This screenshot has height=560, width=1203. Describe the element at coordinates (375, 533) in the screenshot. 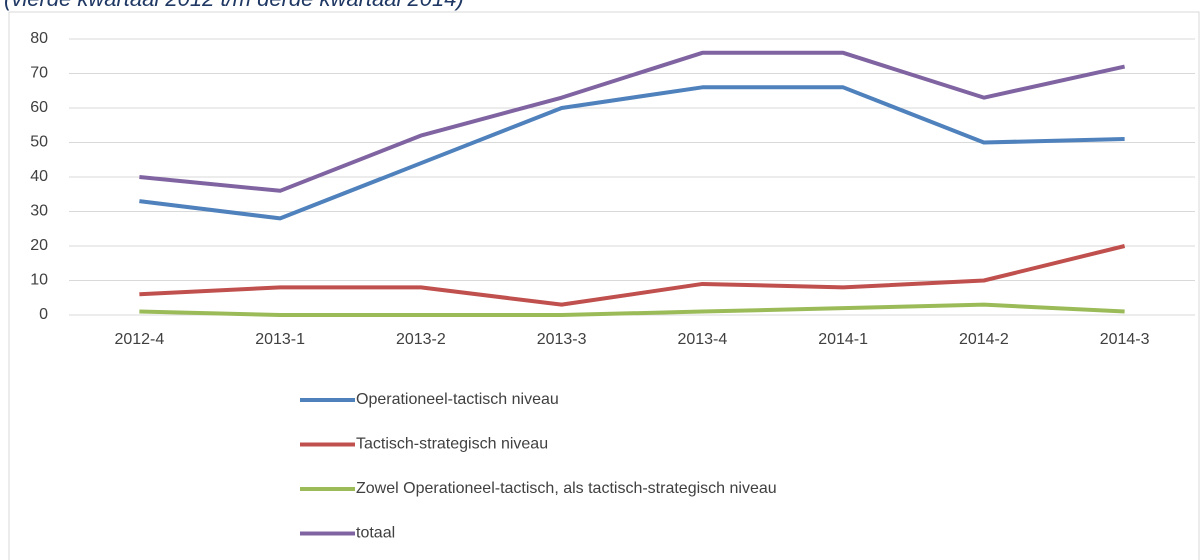

I see `legend-label: totaal` at that location.